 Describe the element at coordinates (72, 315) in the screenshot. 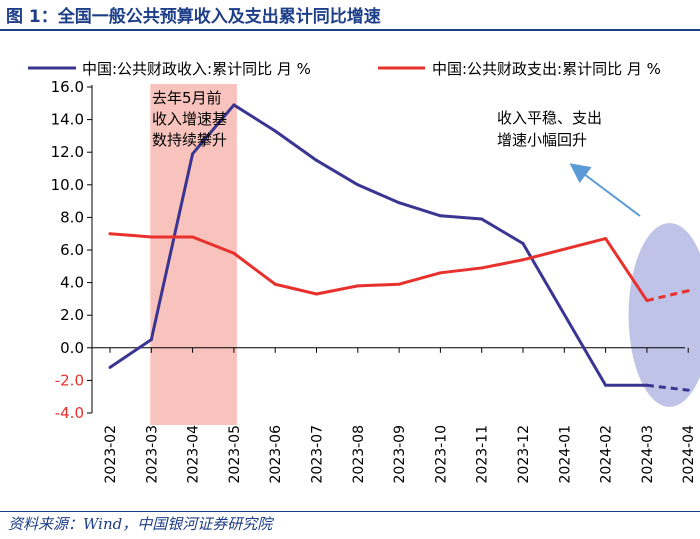

I see `y-tick-label: 2.0` at that location.